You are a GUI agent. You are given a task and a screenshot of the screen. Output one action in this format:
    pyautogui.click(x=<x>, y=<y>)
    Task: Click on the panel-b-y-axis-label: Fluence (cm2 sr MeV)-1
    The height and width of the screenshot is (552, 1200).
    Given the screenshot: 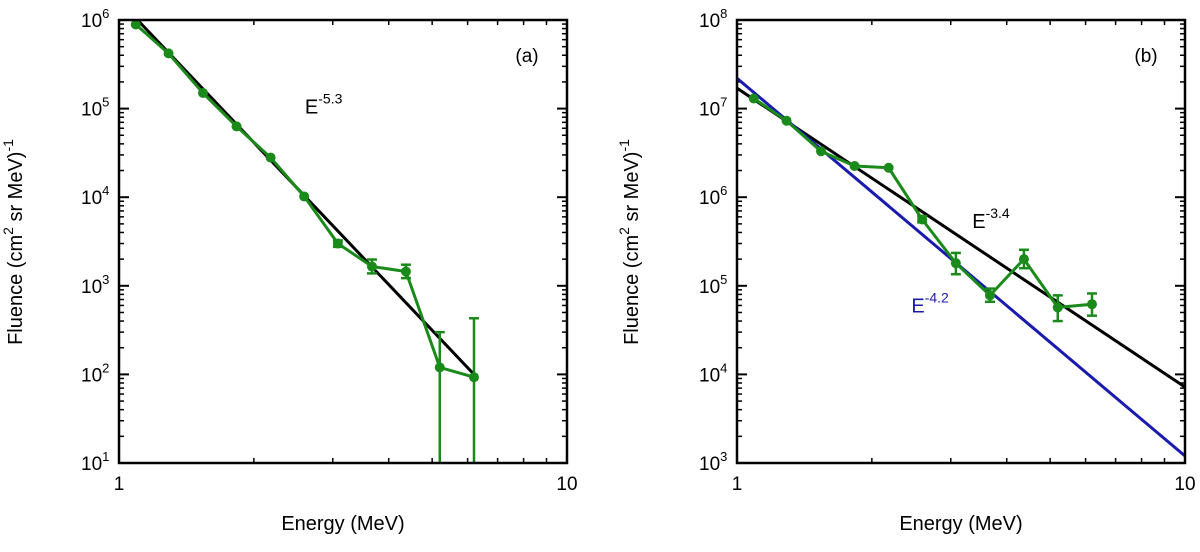 What is the action you would take?
    pyautogui.click(x=629, y=242)
    